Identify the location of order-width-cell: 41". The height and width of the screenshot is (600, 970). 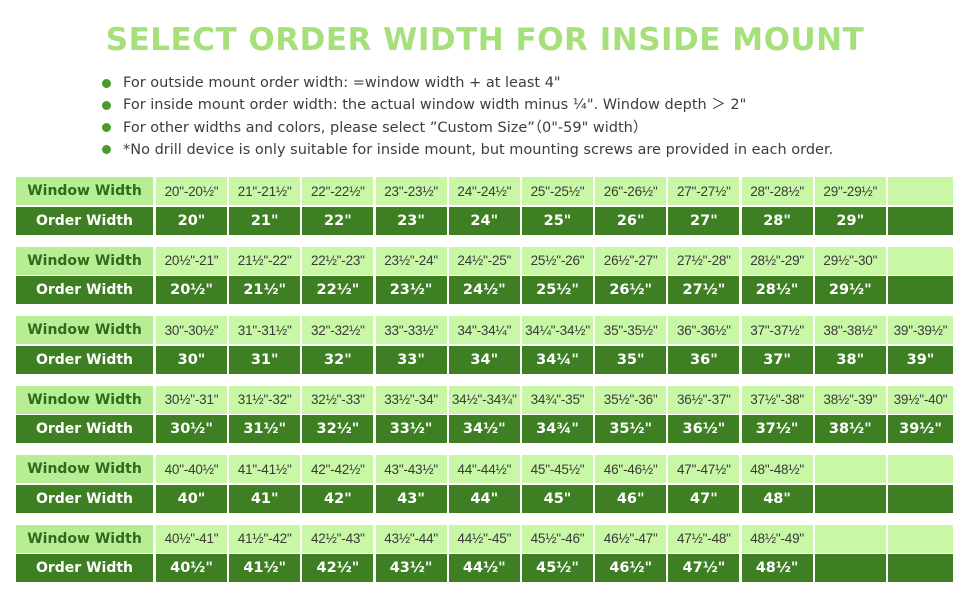
(265, 498).